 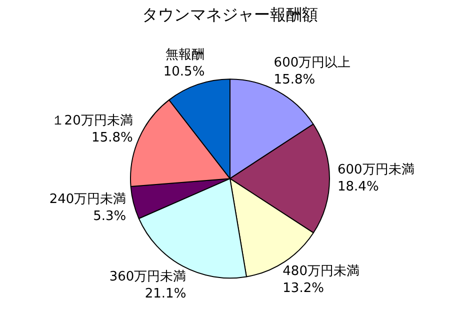 What do you see at coordinates (147, 276) in the screenshot?
I see `slice-label: 360万円未満` at bounding box center [147, 276].